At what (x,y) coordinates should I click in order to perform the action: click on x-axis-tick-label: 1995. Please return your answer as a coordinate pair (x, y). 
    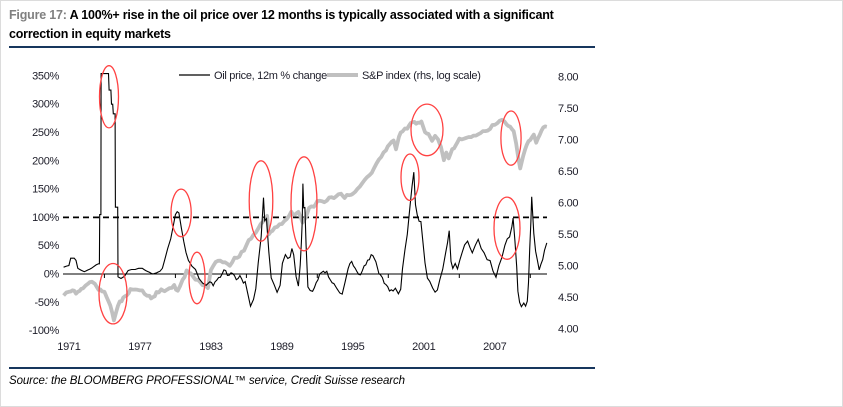
    Looking at the image, I should click on (352, 347).